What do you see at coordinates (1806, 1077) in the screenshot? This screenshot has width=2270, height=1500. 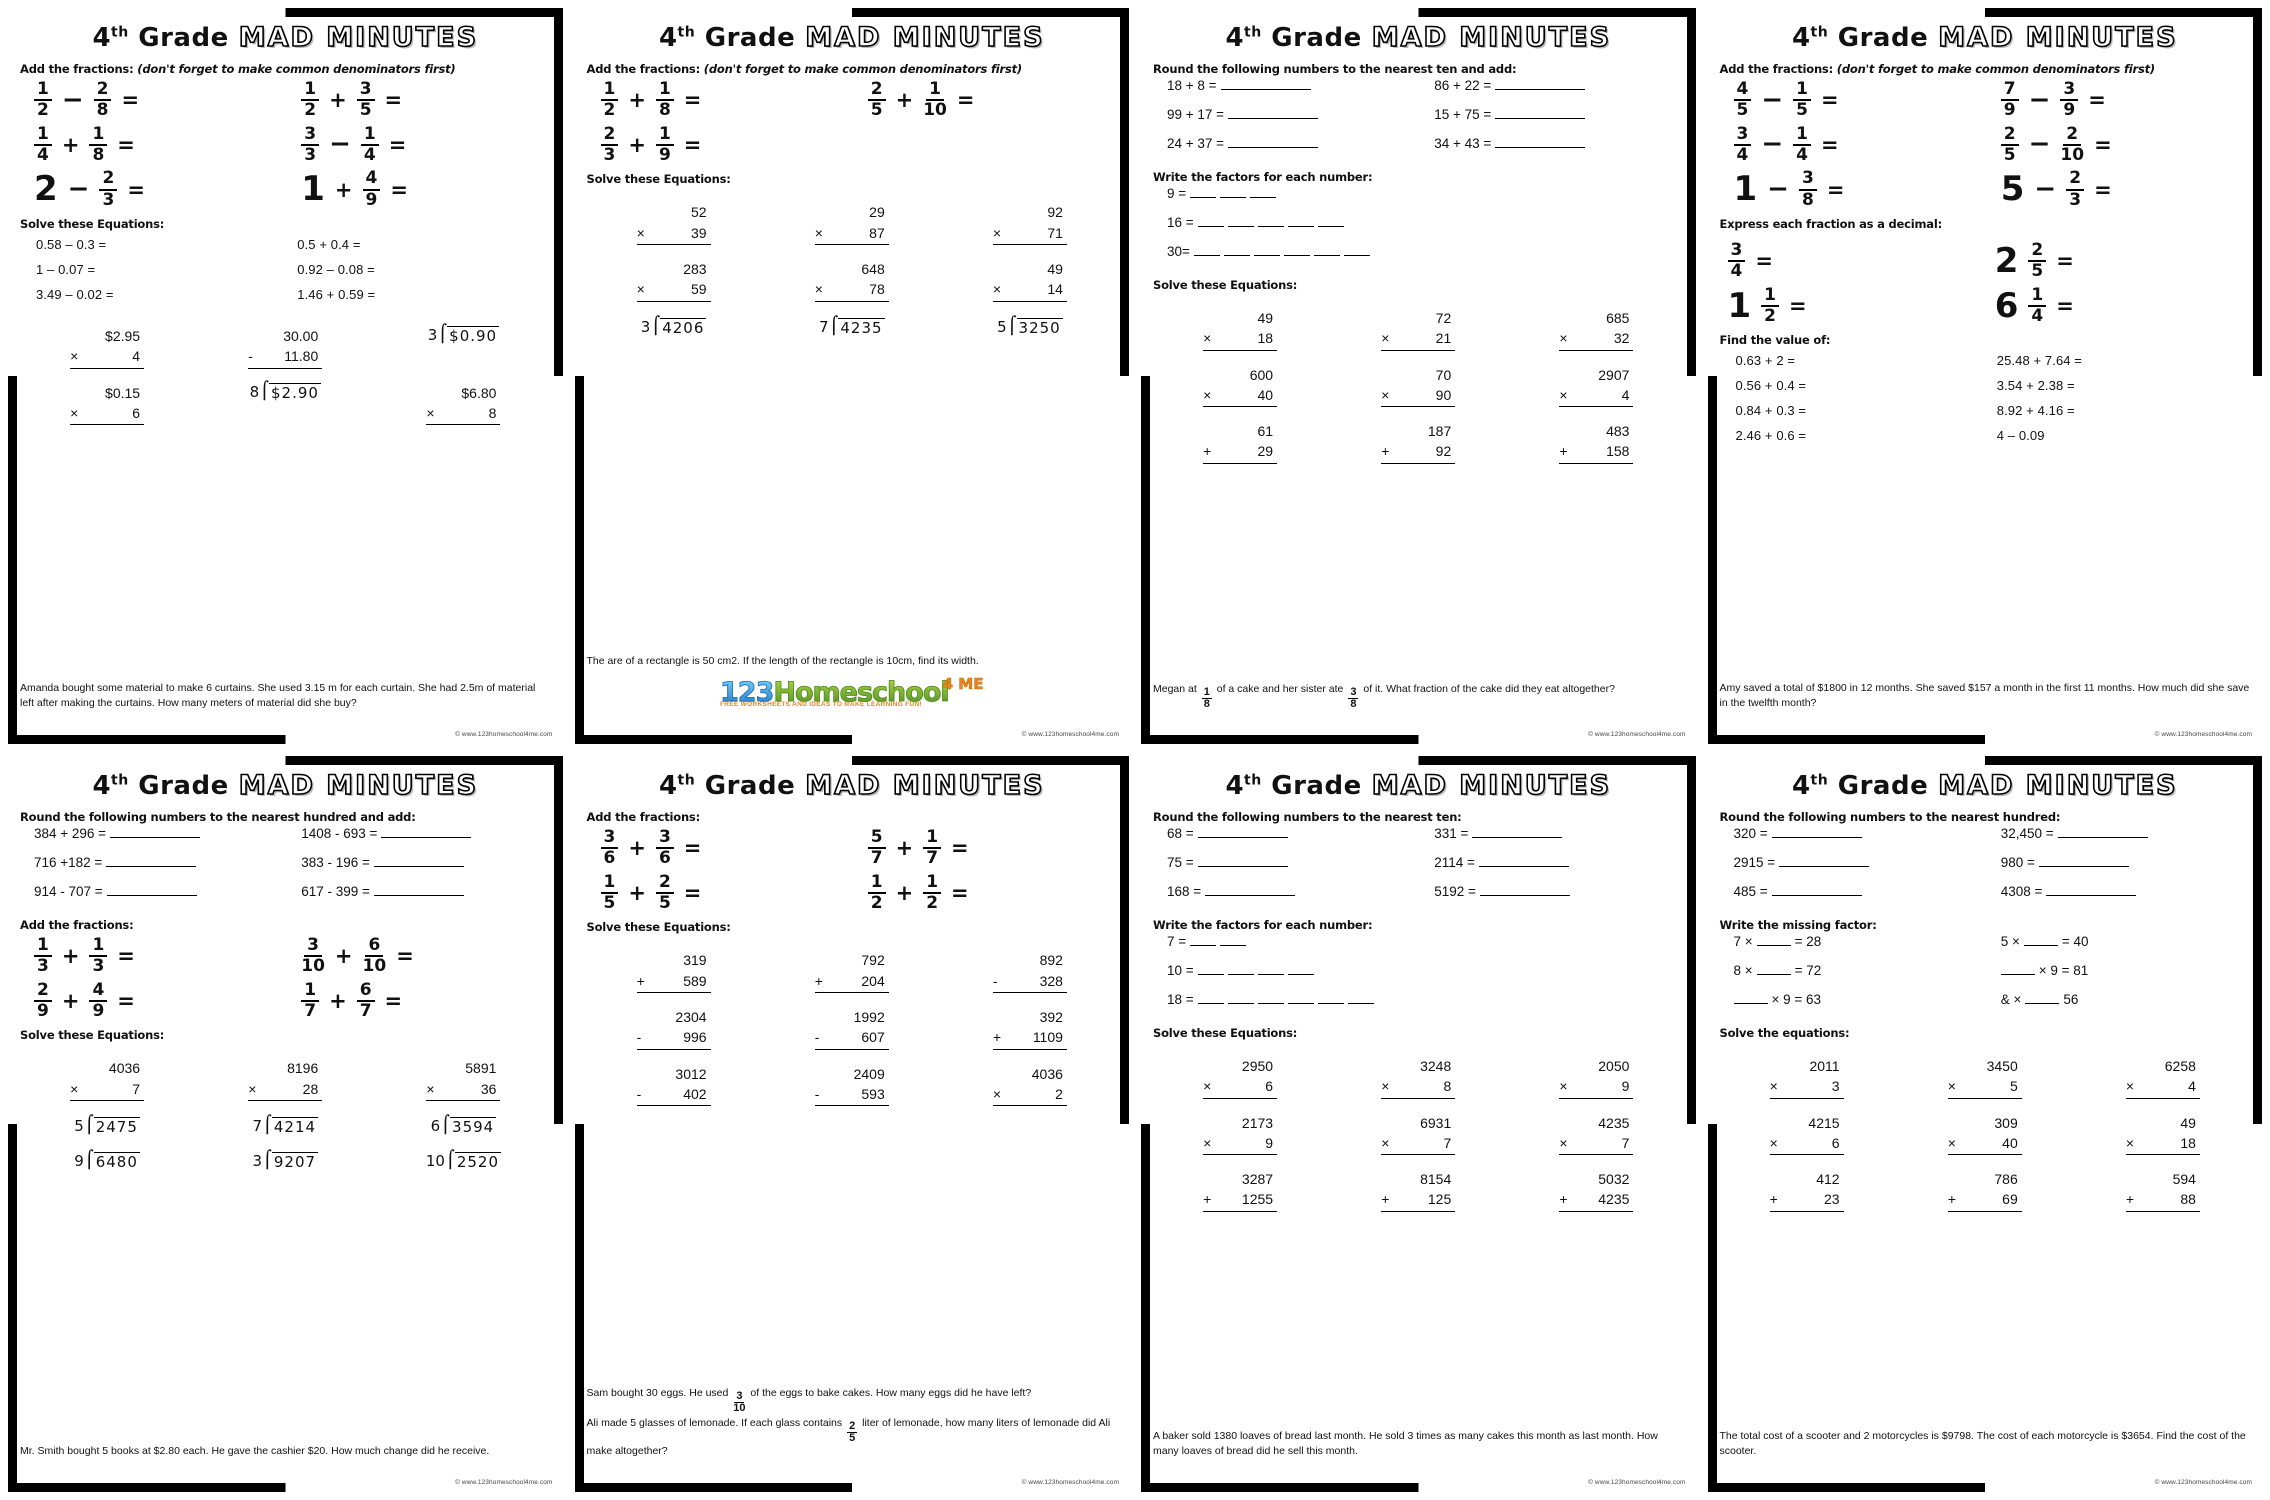 I see `column-math-problem: 2011 × 3` at bounding box center [1806, 1077].